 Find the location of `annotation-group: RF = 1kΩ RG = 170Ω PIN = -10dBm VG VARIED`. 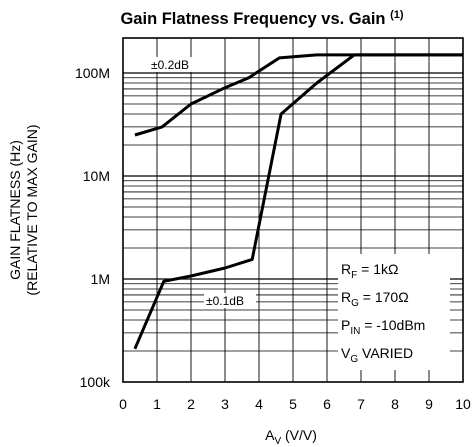

annotation-group: RF = 1kΩ RG = 170Ω PIN = -10dBm VG VARIED is located at coordinates (394, 312).